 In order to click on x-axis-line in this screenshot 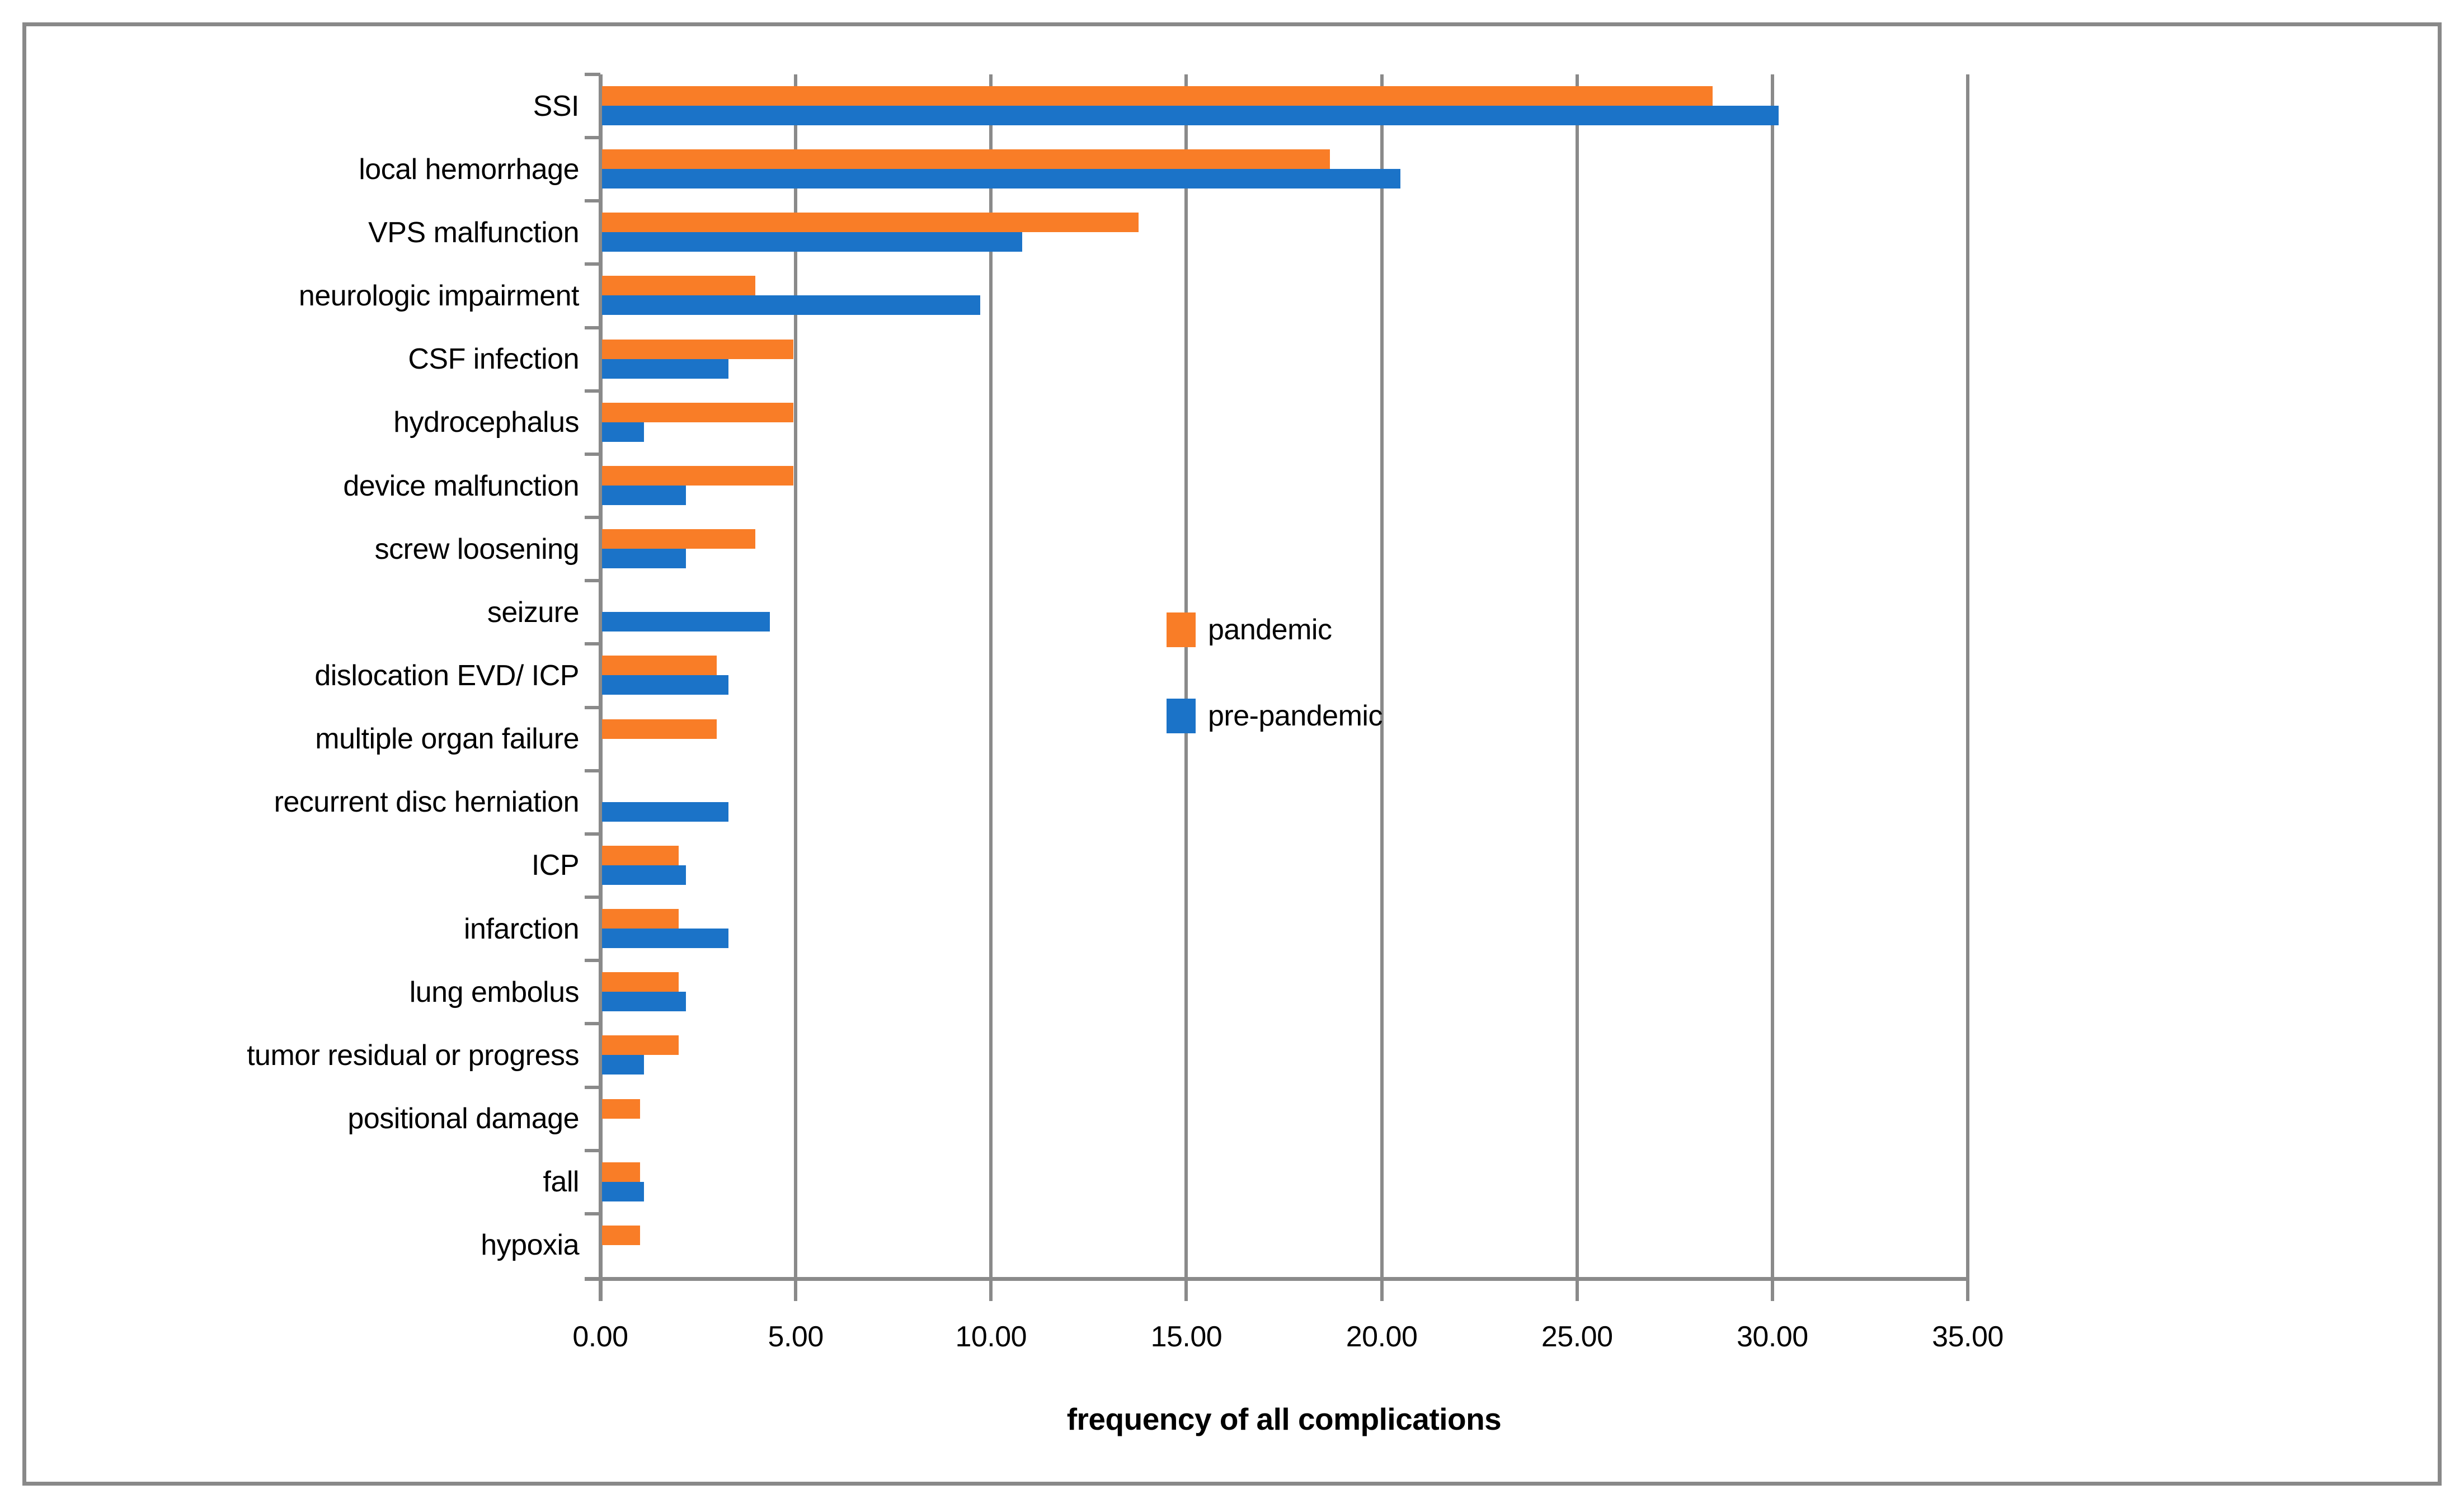, I will do `click(1277, 1279)`.